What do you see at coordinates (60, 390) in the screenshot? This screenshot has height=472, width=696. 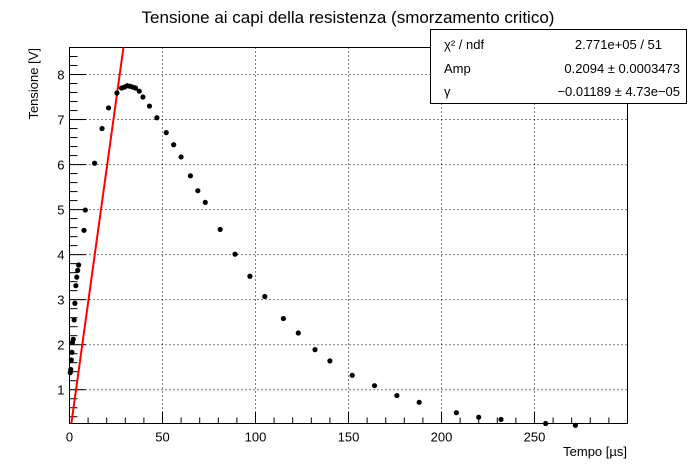 I see `y-tick-label: 1` at bounding box center [60, 390].